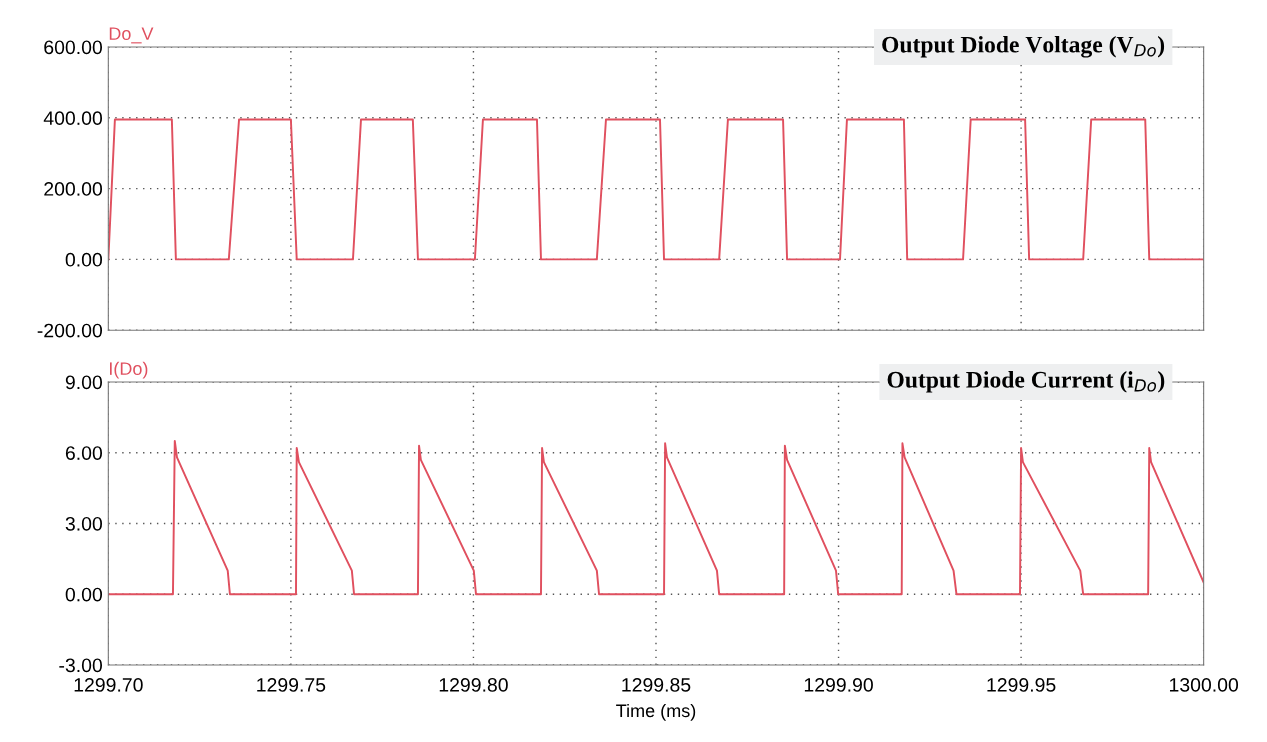 Image resolution: width=1267 pixels, height=742 pixels. What do you see at coordinates (84, 453) in the screenshot?
I see `y-tick-label: 6.00` at bounding box center [84, 453].